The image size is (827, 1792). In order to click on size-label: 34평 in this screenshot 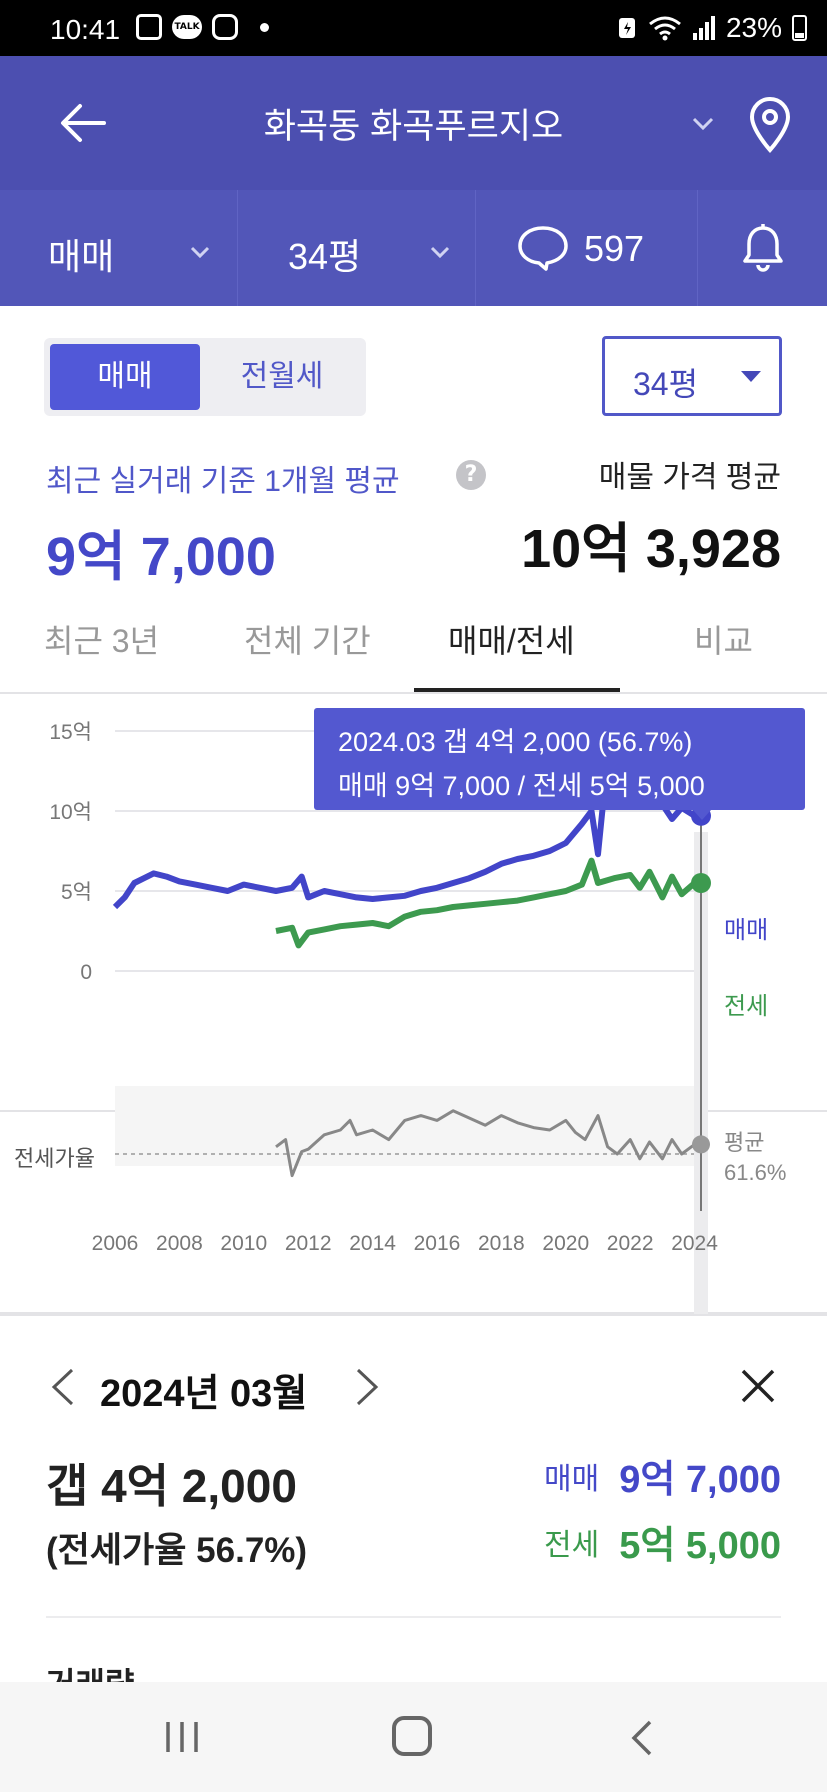, I will do `click(325, 256)`.